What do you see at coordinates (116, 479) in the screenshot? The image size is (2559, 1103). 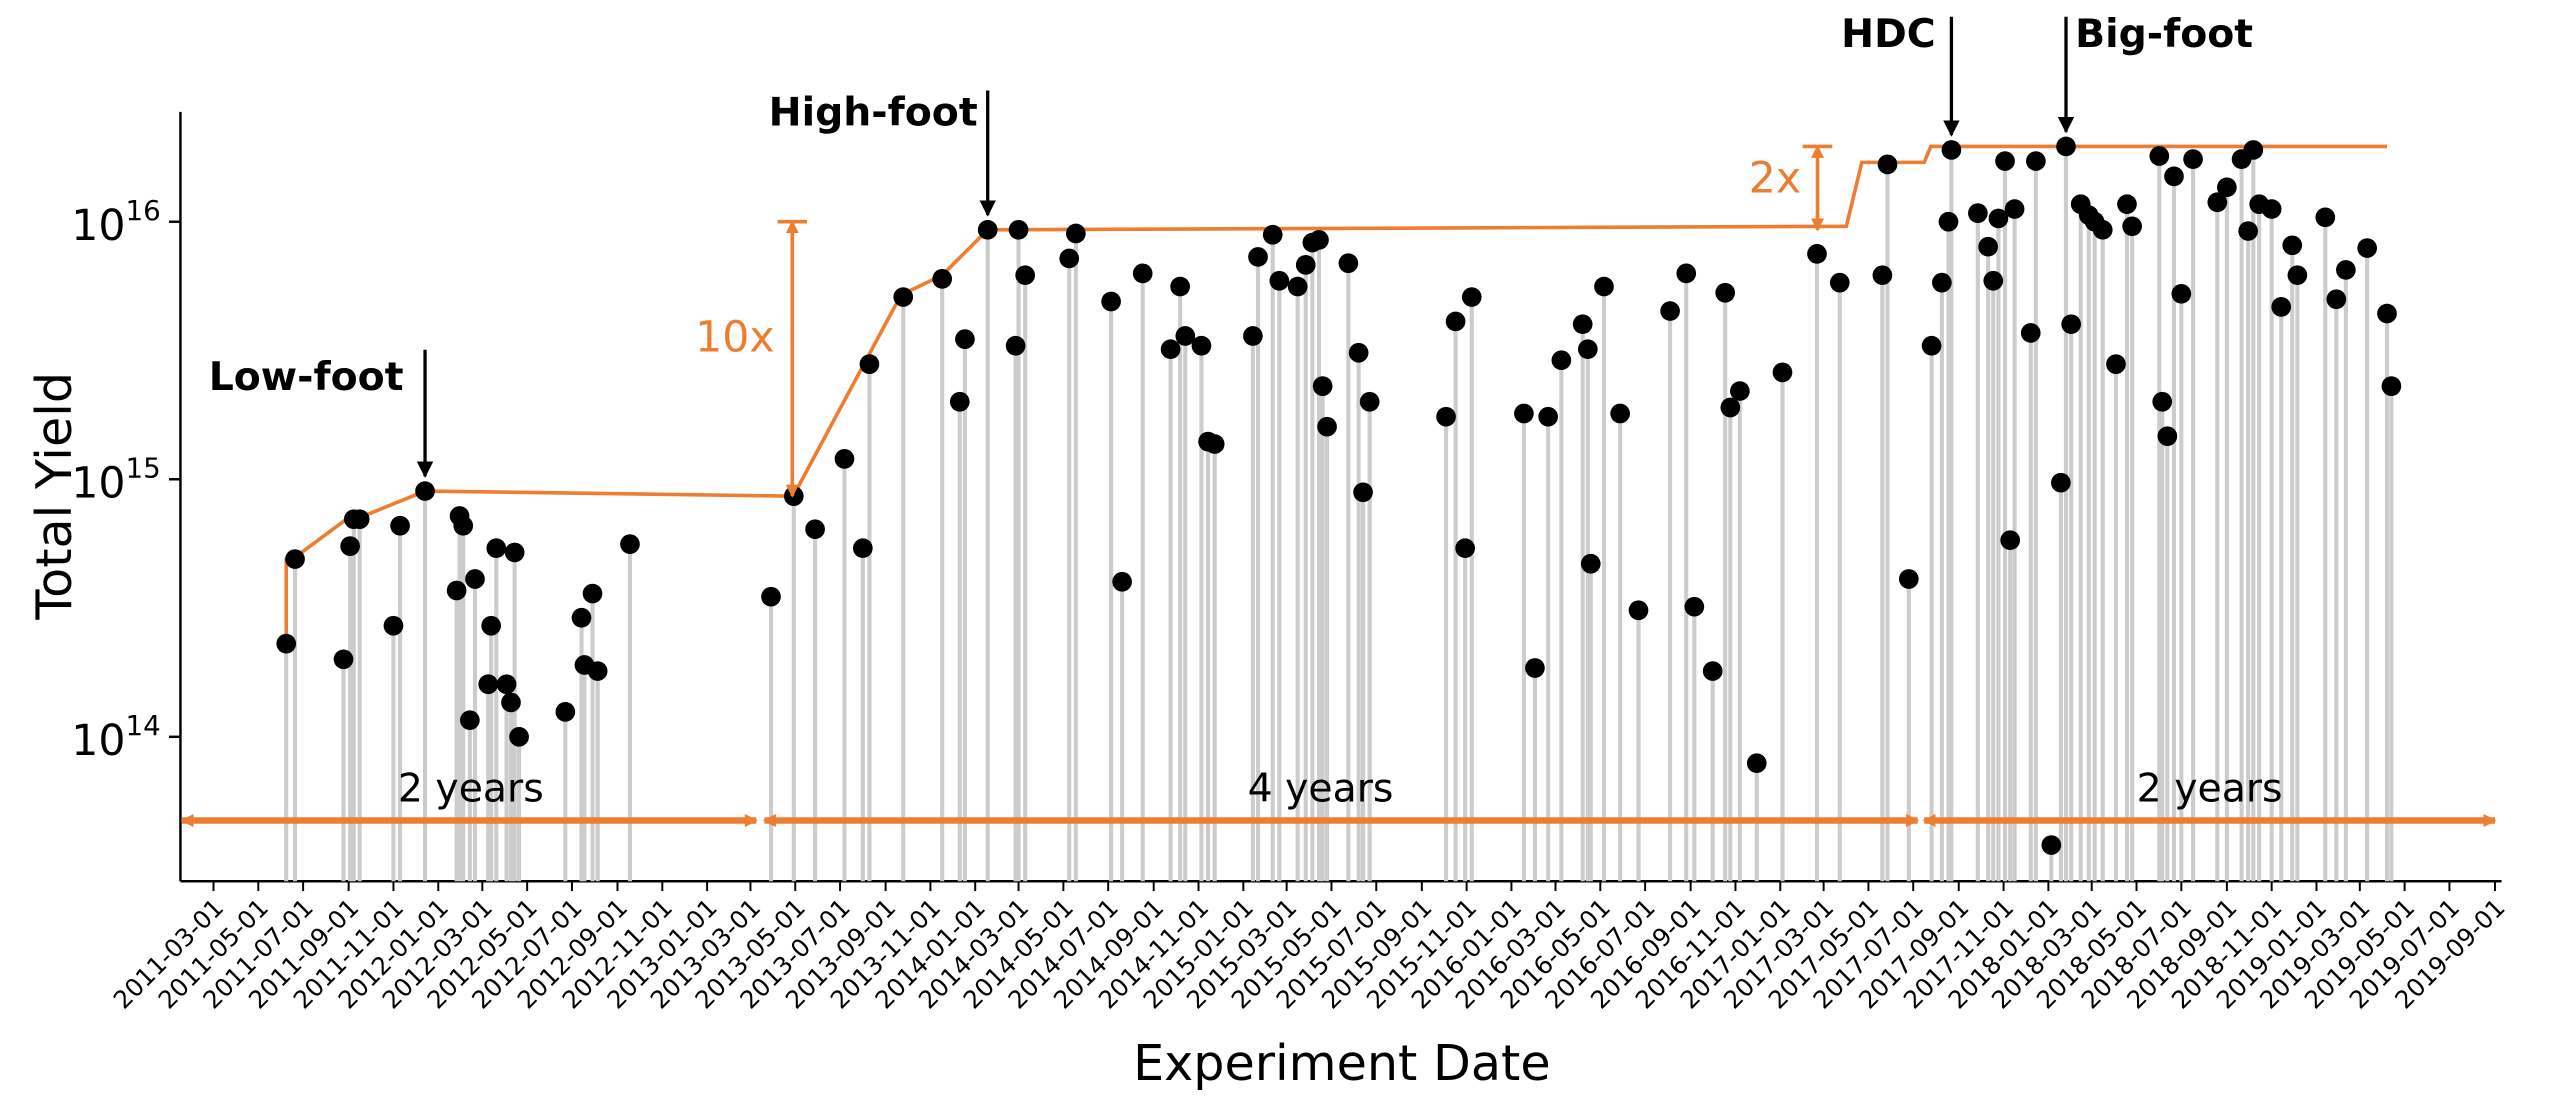 I see `y-tick-label: 1015` at bounding box center [116, 479].